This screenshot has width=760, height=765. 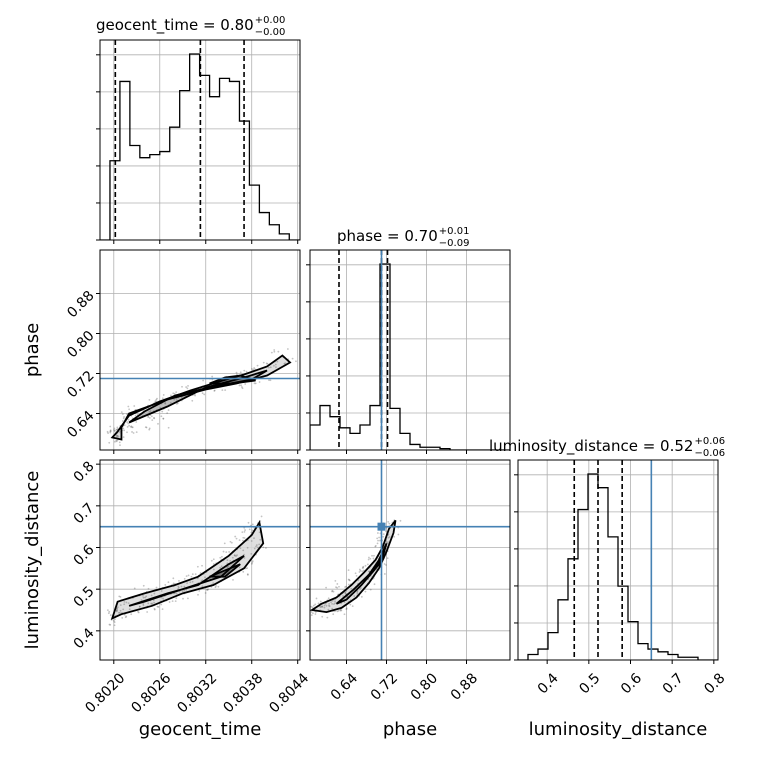 What do you see at coordinates (548, 683) in the screenshot?
I see `xtick-label-luminosity_distance-0: 0.4` at bounding box center [548, 683].